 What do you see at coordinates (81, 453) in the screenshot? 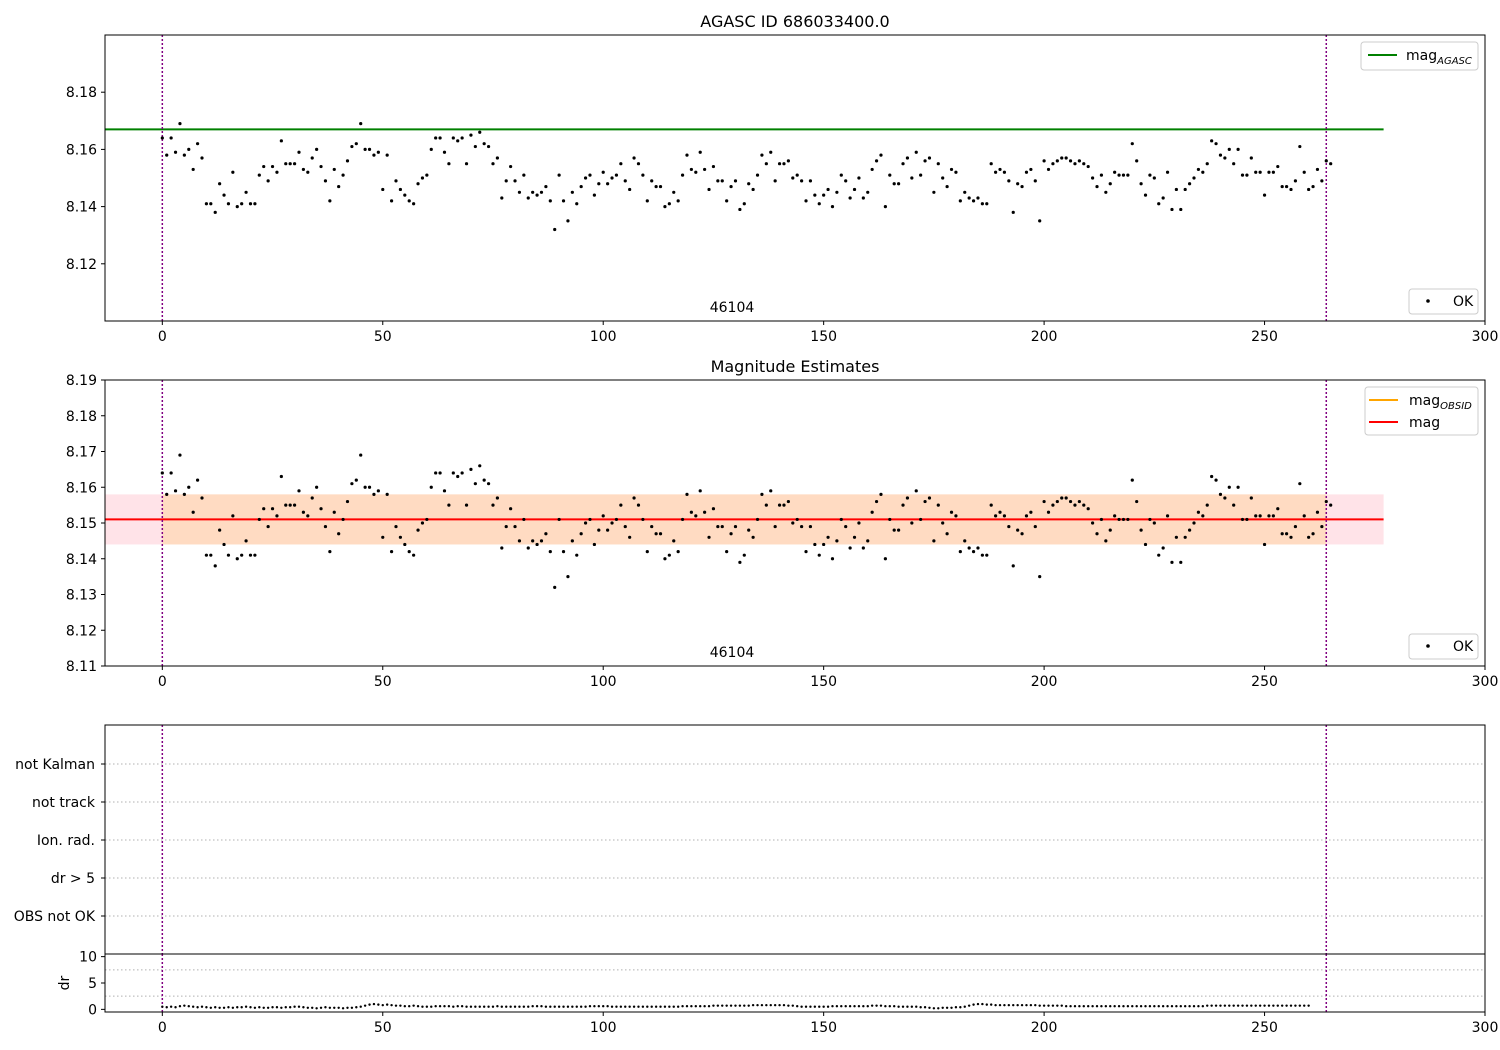
I see `p2-ytick-label-6: 8.17` at bounding box center [81, 453].